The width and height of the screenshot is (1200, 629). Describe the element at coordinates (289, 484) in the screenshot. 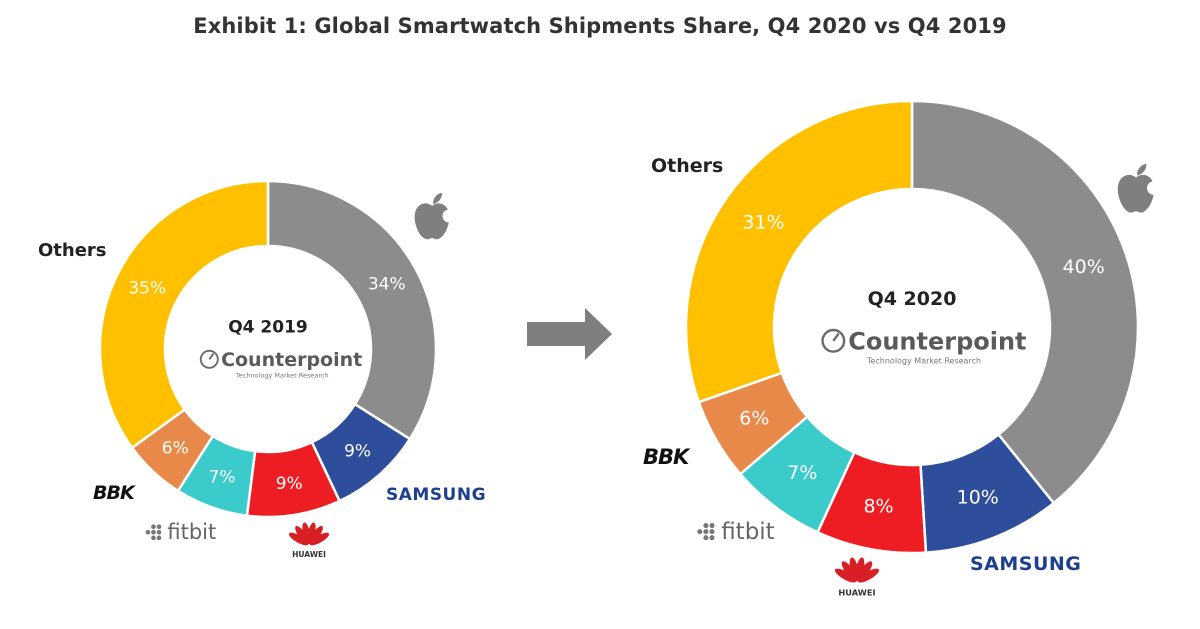

I see `slice-label-huawei: 9%` at that location.